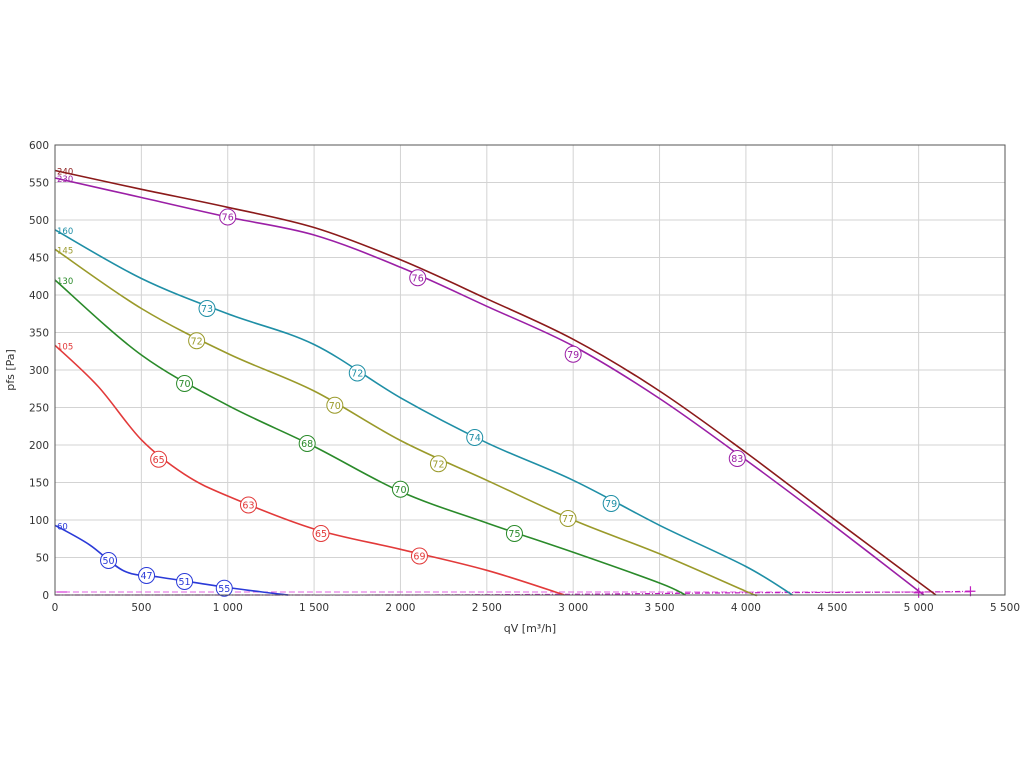 The height and width of the screenshot is (768, 1024). What do you see at coordinates (746, 608) in the screenshot?
I see `x-tick-label: 4 000` at bounding box center [746, 608].